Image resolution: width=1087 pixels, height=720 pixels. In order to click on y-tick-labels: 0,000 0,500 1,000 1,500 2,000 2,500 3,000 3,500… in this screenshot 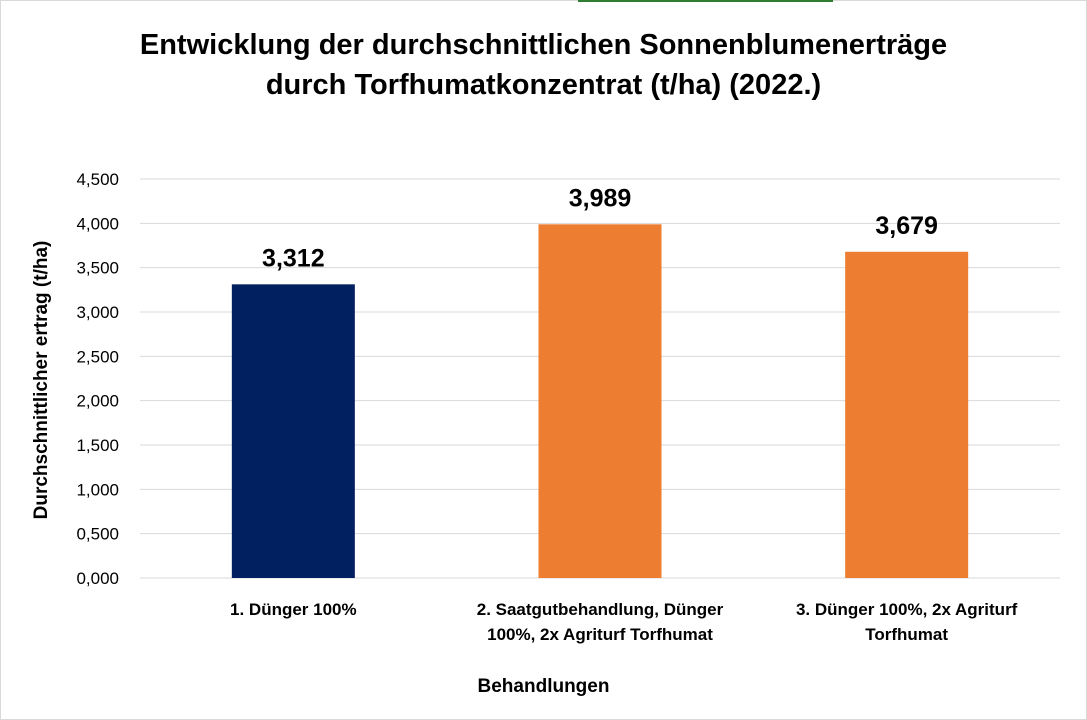, I will do `click(97, 379)`.